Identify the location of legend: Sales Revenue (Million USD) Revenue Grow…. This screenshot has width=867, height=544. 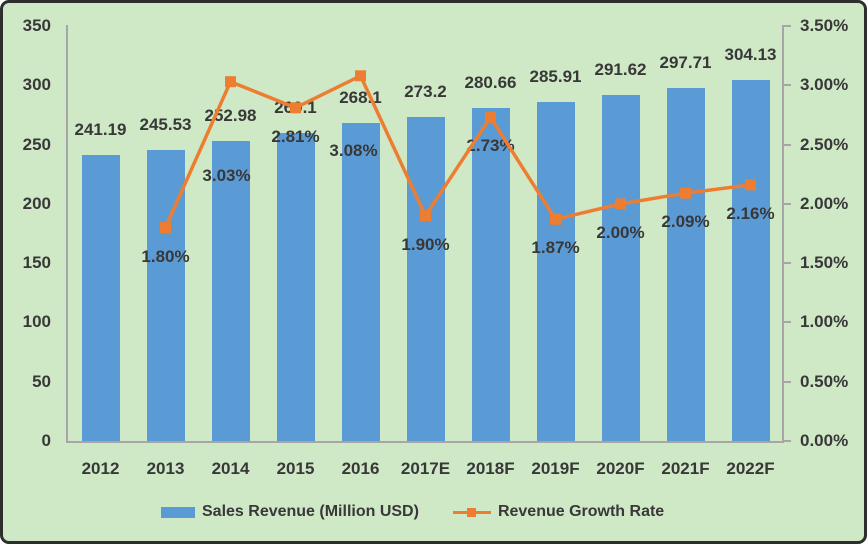
(412, 512).